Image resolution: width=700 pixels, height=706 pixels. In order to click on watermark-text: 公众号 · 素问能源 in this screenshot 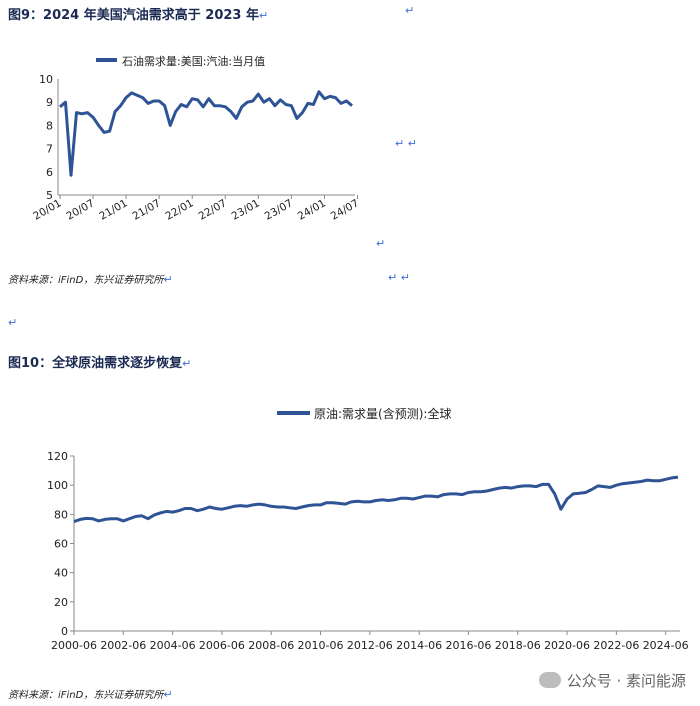, I will do `click(626, 681)`.